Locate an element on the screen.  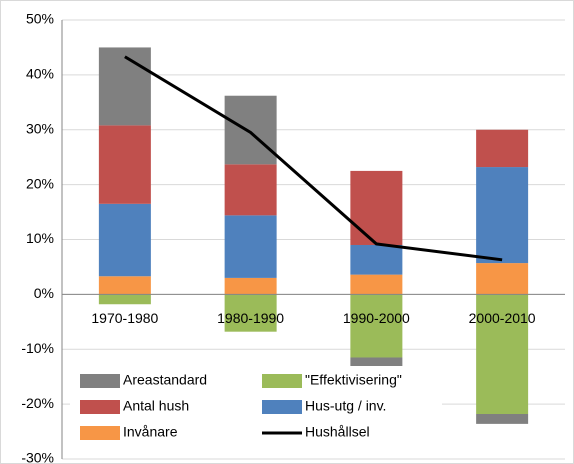
x-tick-label: 1970-1980 is located at coordinates (124, 318).